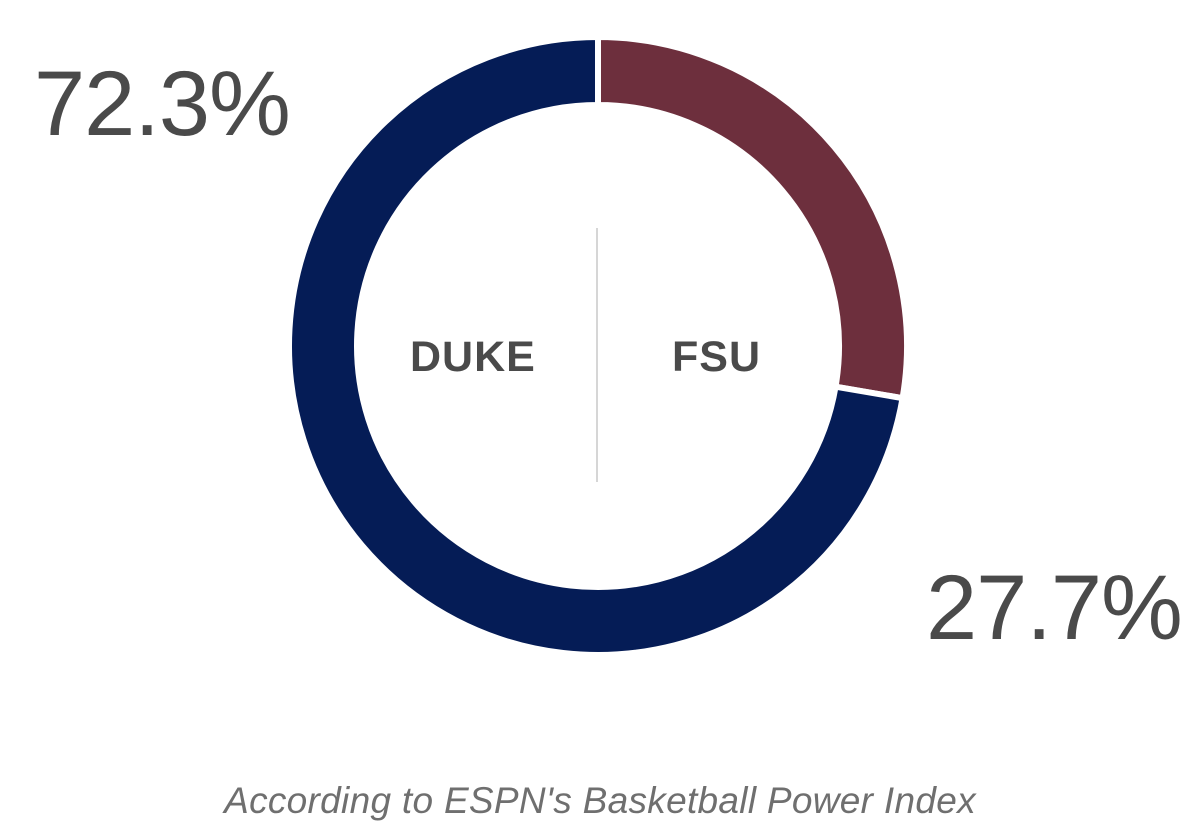 The image size is (1200, 831). Describe the element at coordinates (597, 355) in the screenshot. I see `team-divider` at that location.